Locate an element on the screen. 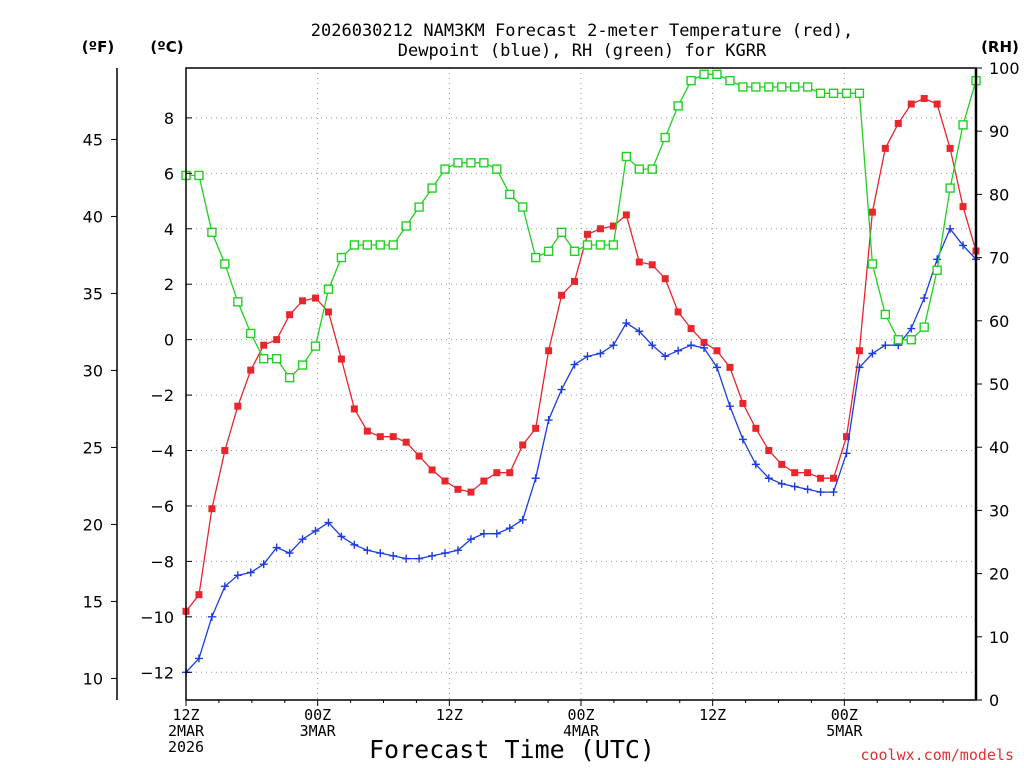  chart-title-line-2: Dewpoint (blue), RH (green) for KGRR is located at coordinates (582, 51).